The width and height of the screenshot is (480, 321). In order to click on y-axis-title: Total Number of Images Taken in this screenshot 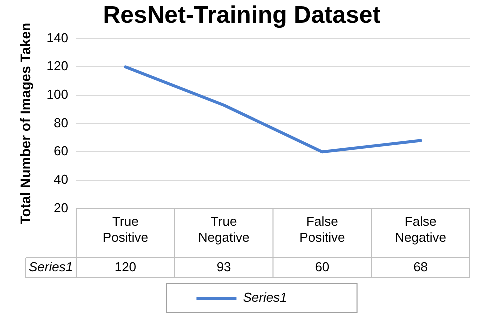, I will do `click(25, 123)`.